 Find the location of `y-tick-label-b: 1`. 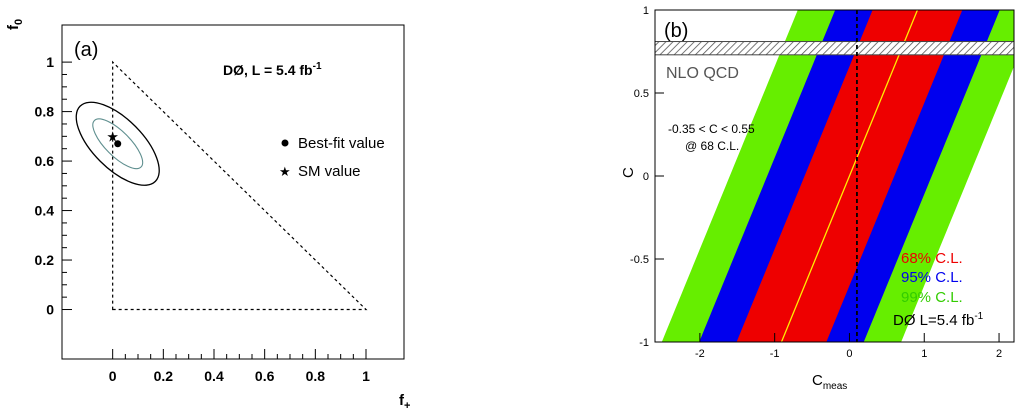

y-tick-label-b: 1 is located at coordinates (646, 11).